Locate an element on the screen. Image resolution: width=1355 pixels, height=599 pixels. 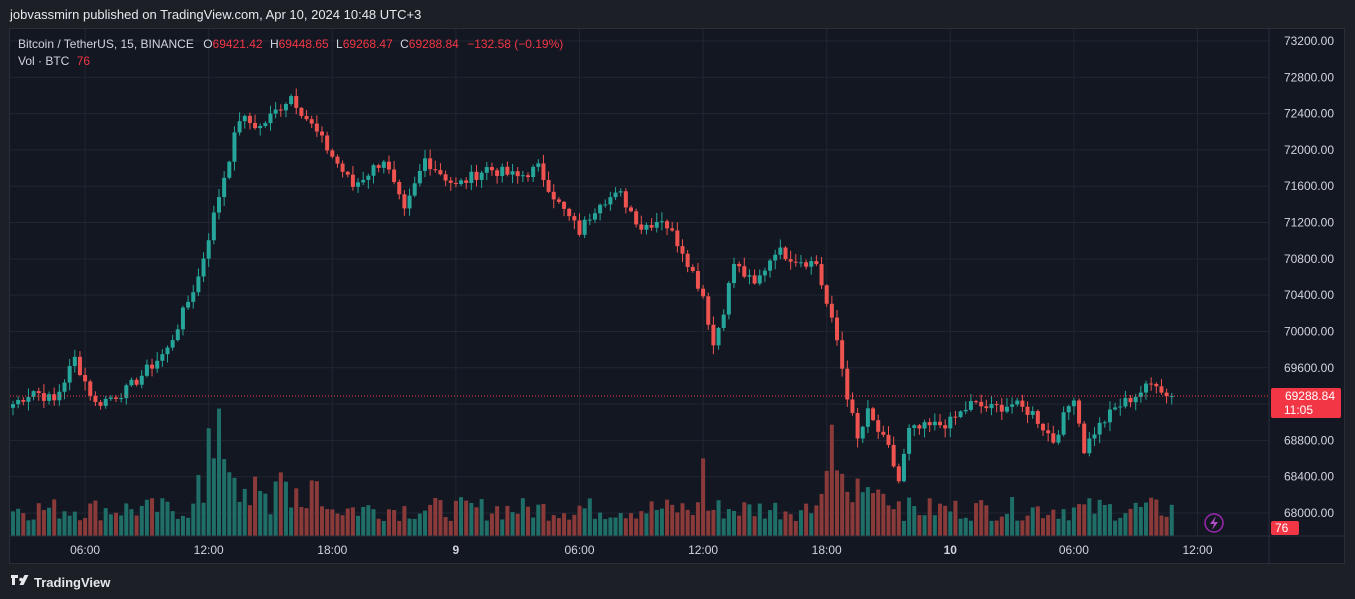
price-tick-label: 68000.00 is located at coordinates (1309, 513).